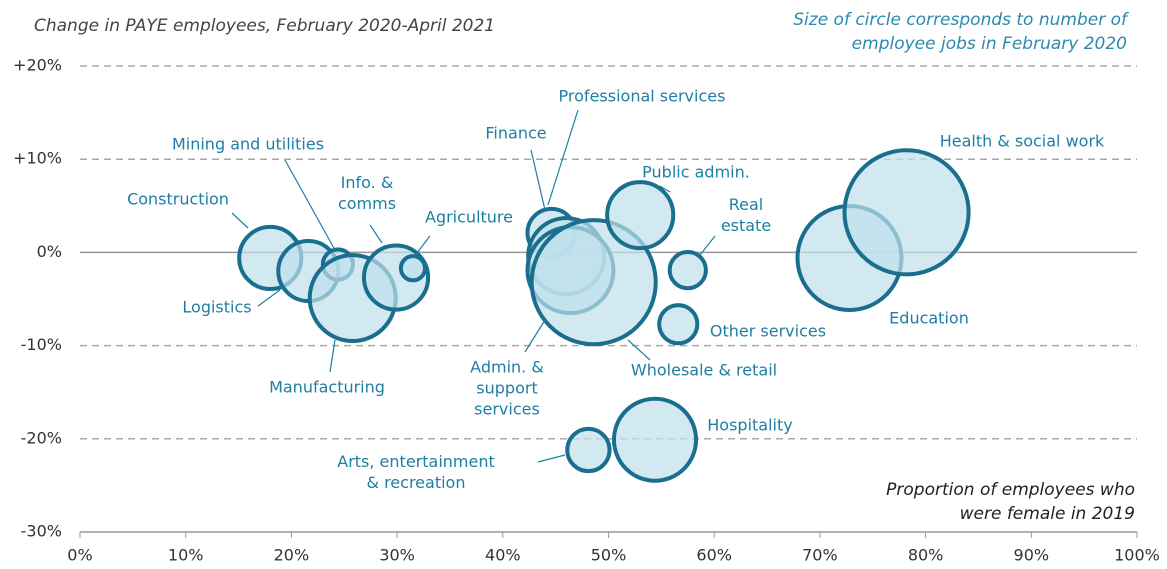  What do you see at coordinates (178, 199) in the screenshot?
I see `bubble-label: Construction` at bounding box center [178, 199].